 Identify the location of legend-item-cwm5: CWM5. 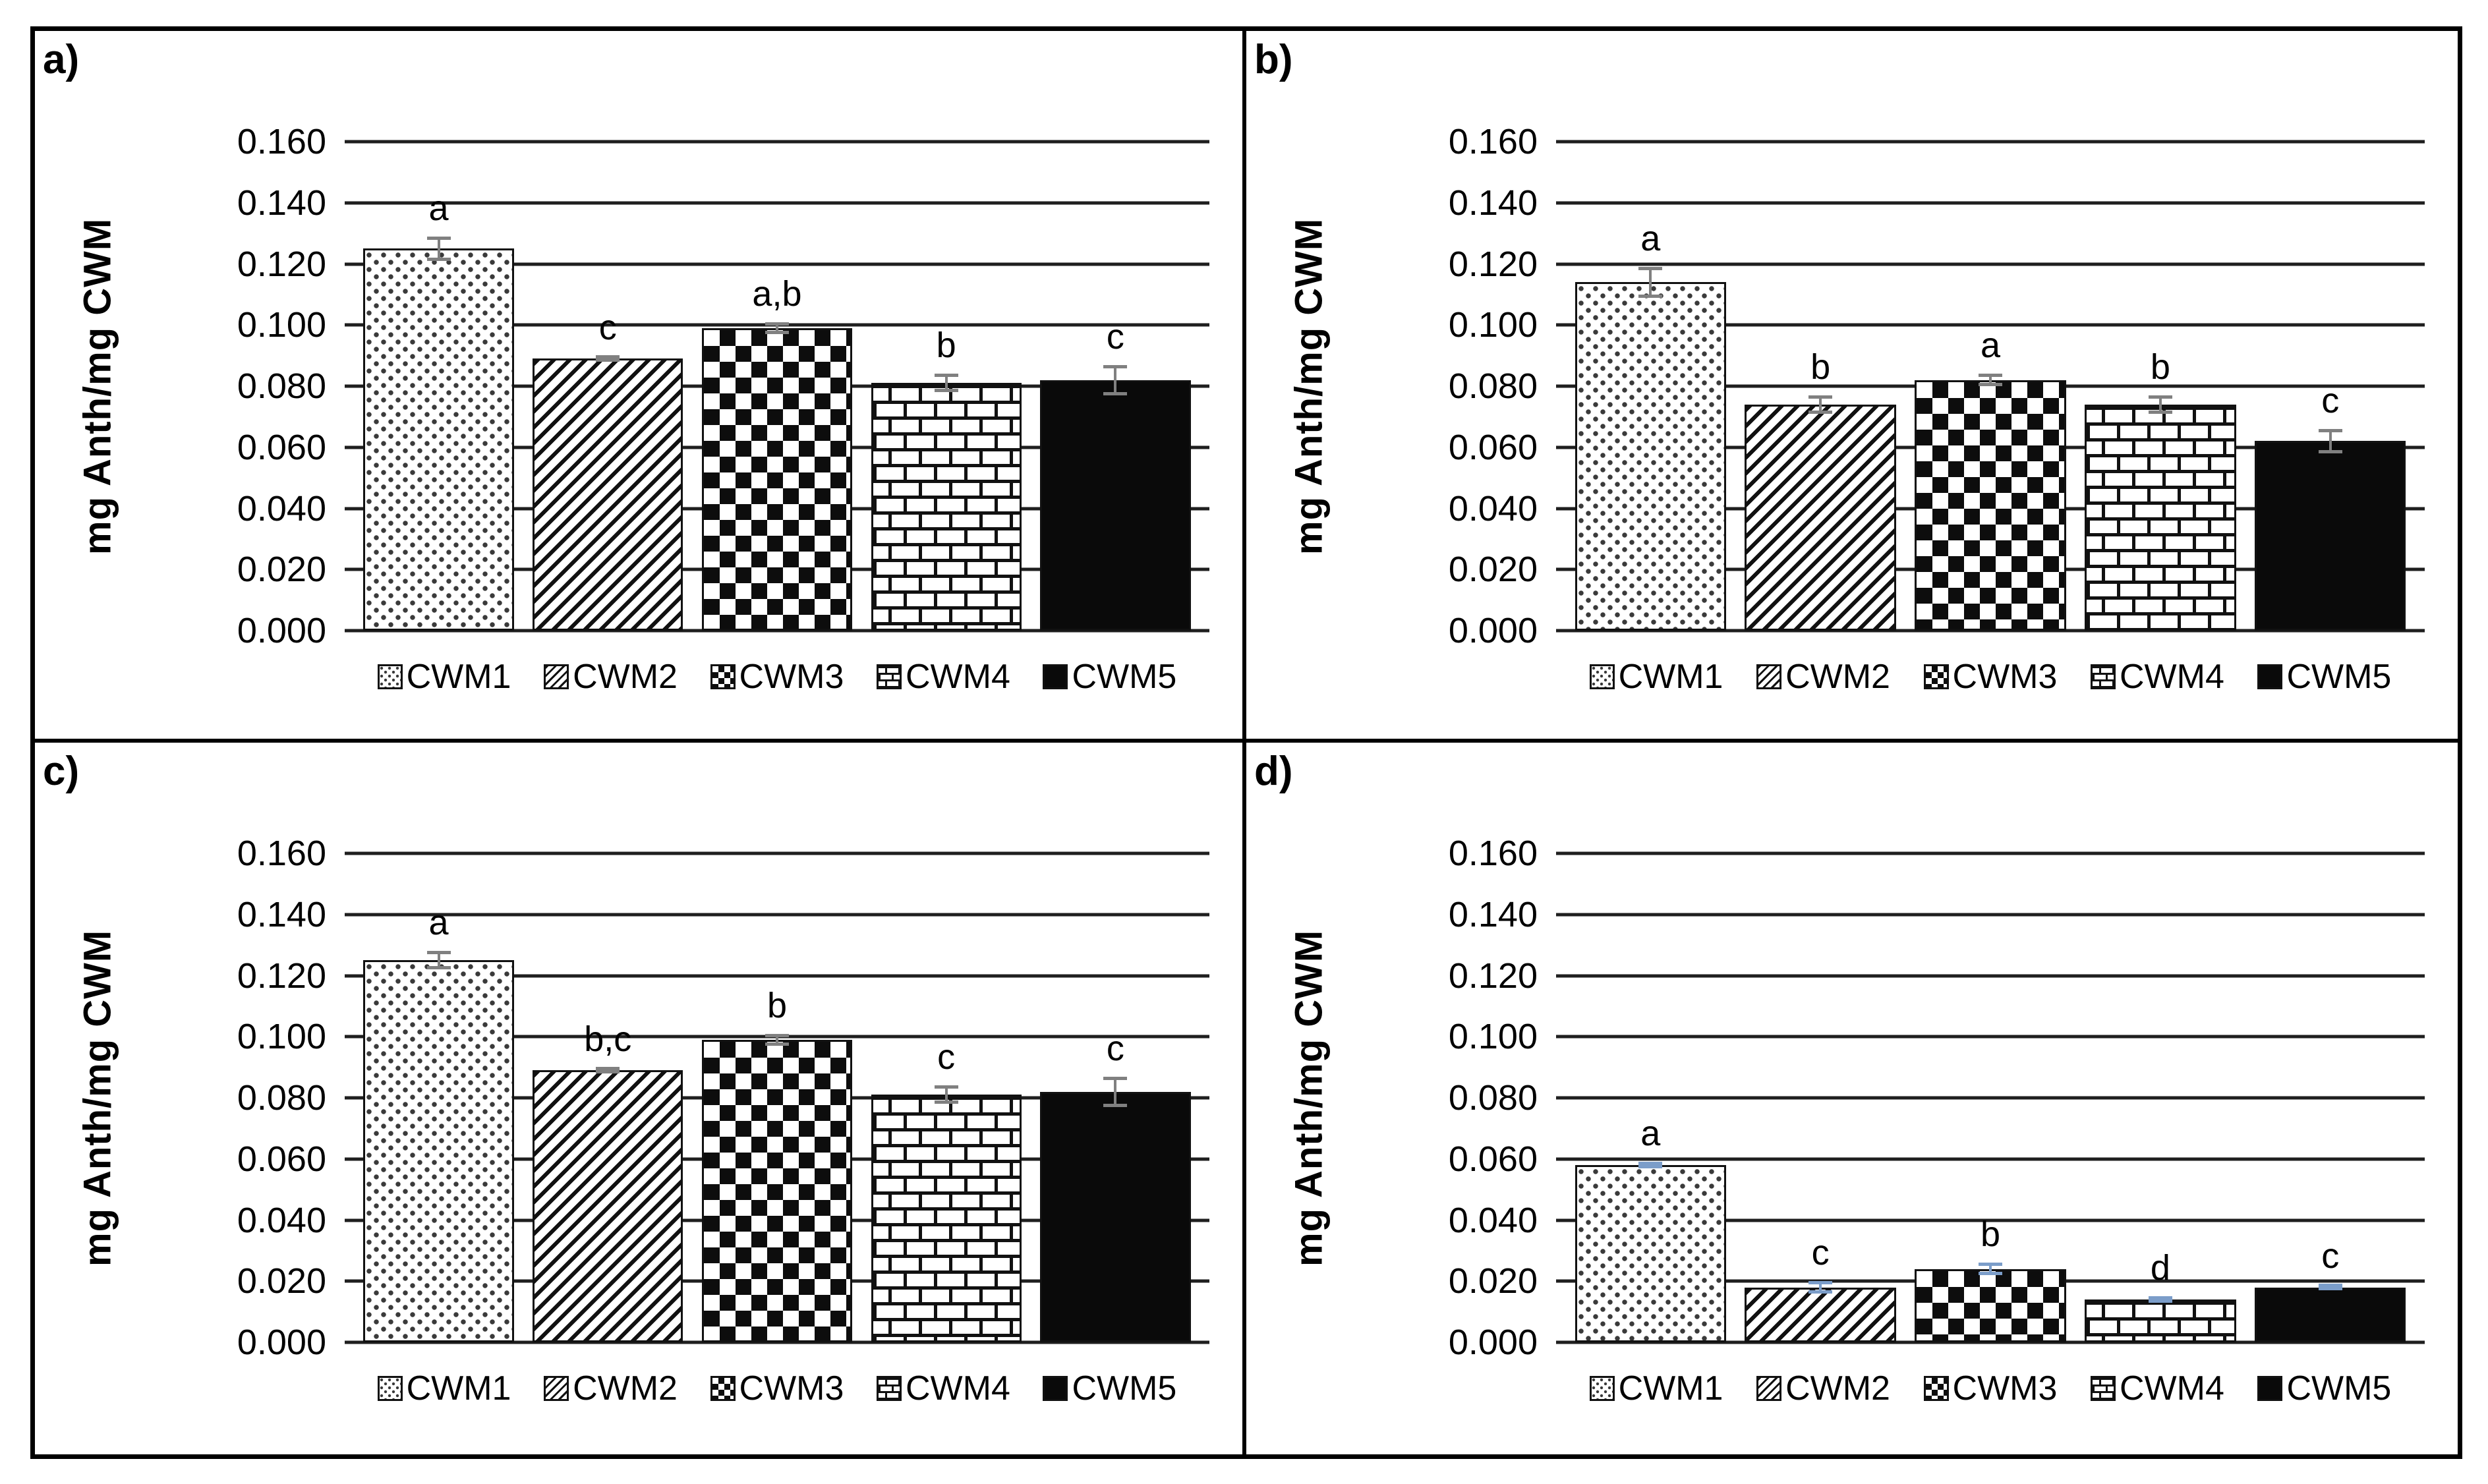
(1109, 1388).